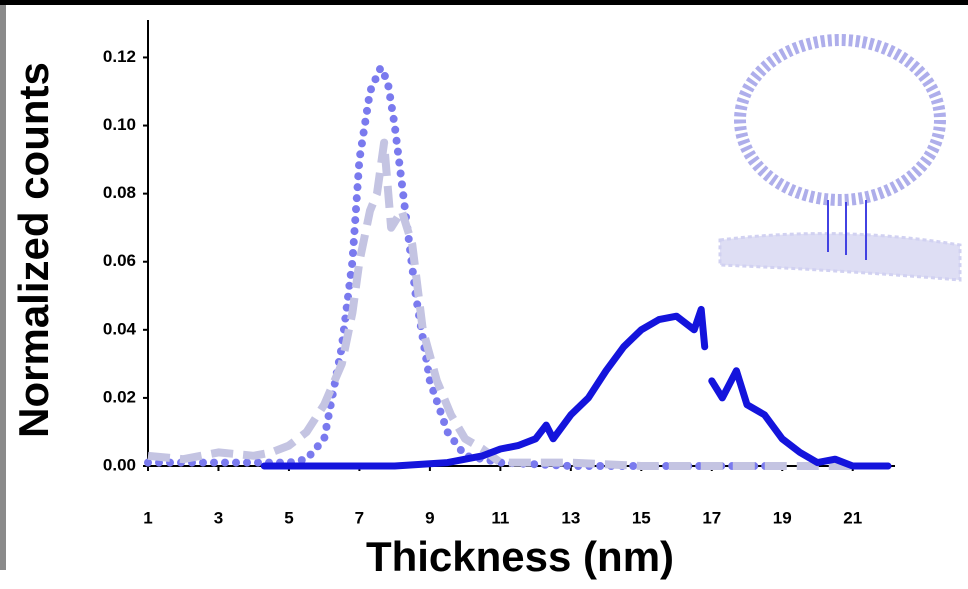 Image resolution: width=968 pixels, height=589 pixels. I want to click on y-tick-label: 0.08, so click(119, 192).